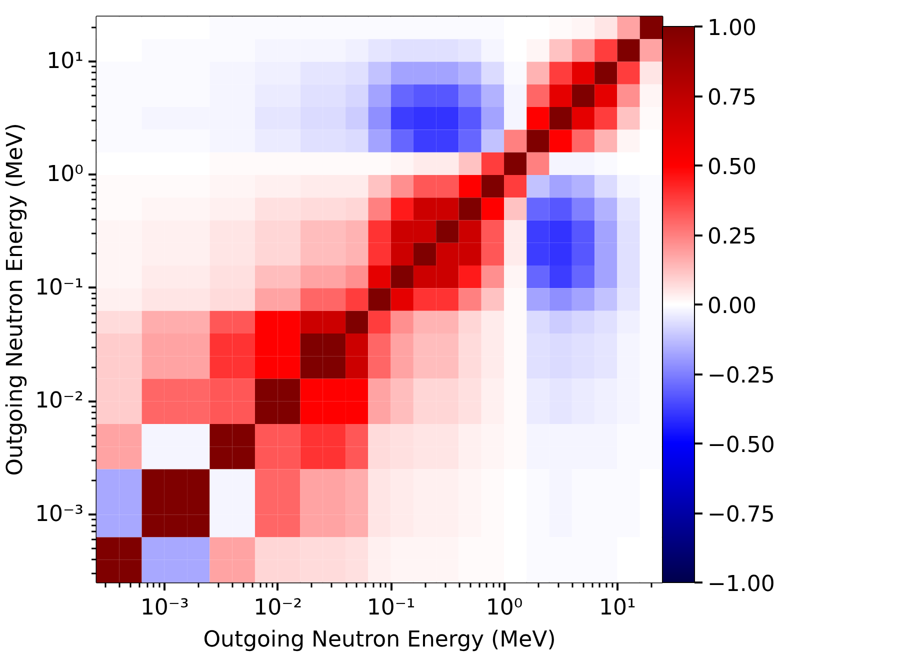  What do you see at coordinates (741, 445) in the screenshot?
I see `color-bar-label: −0.50` at bounding box center [741, 445].